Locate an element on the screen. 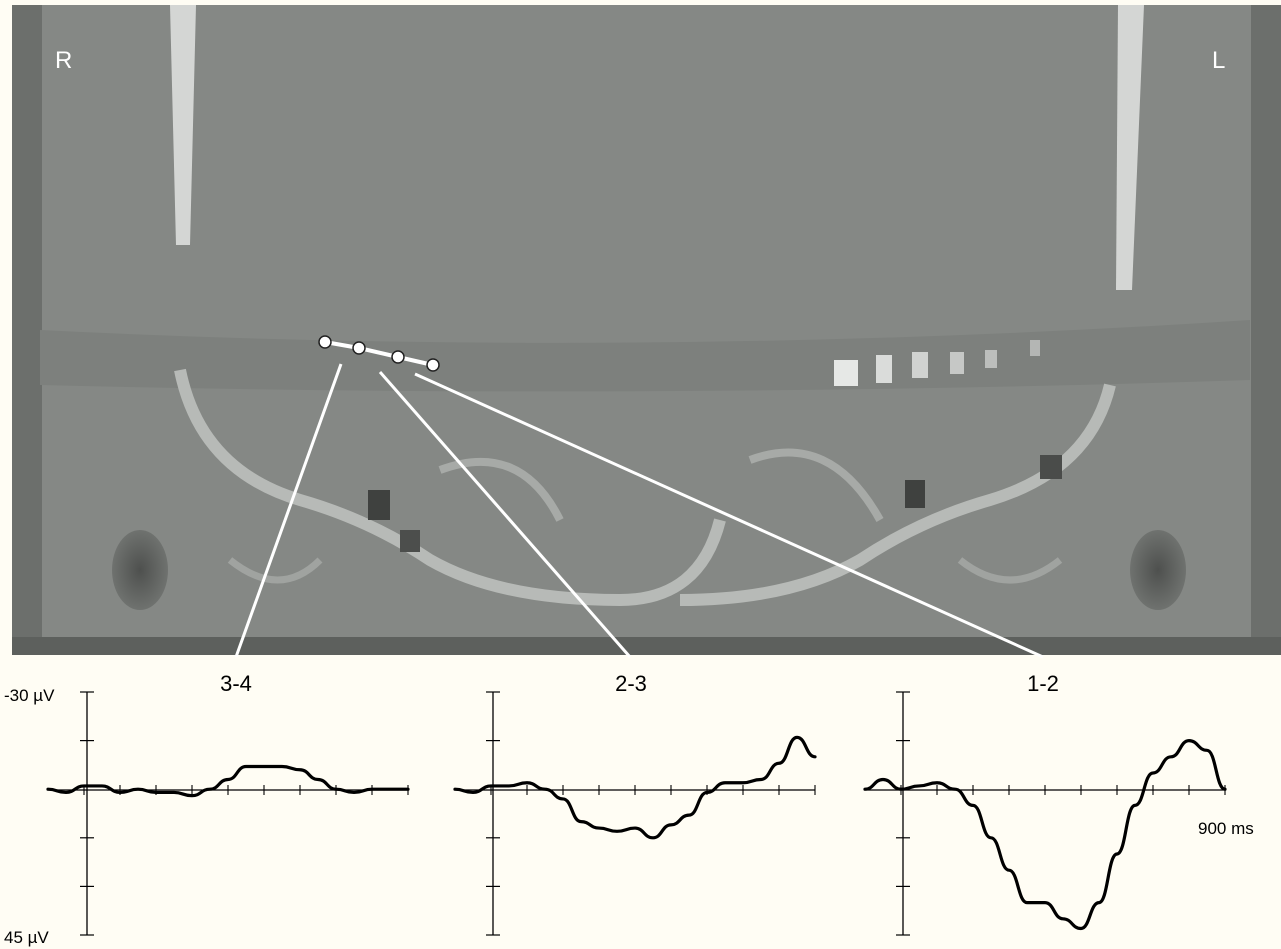  y-axis-bottom-label: 45 µV is located at coordinates (26, 937).